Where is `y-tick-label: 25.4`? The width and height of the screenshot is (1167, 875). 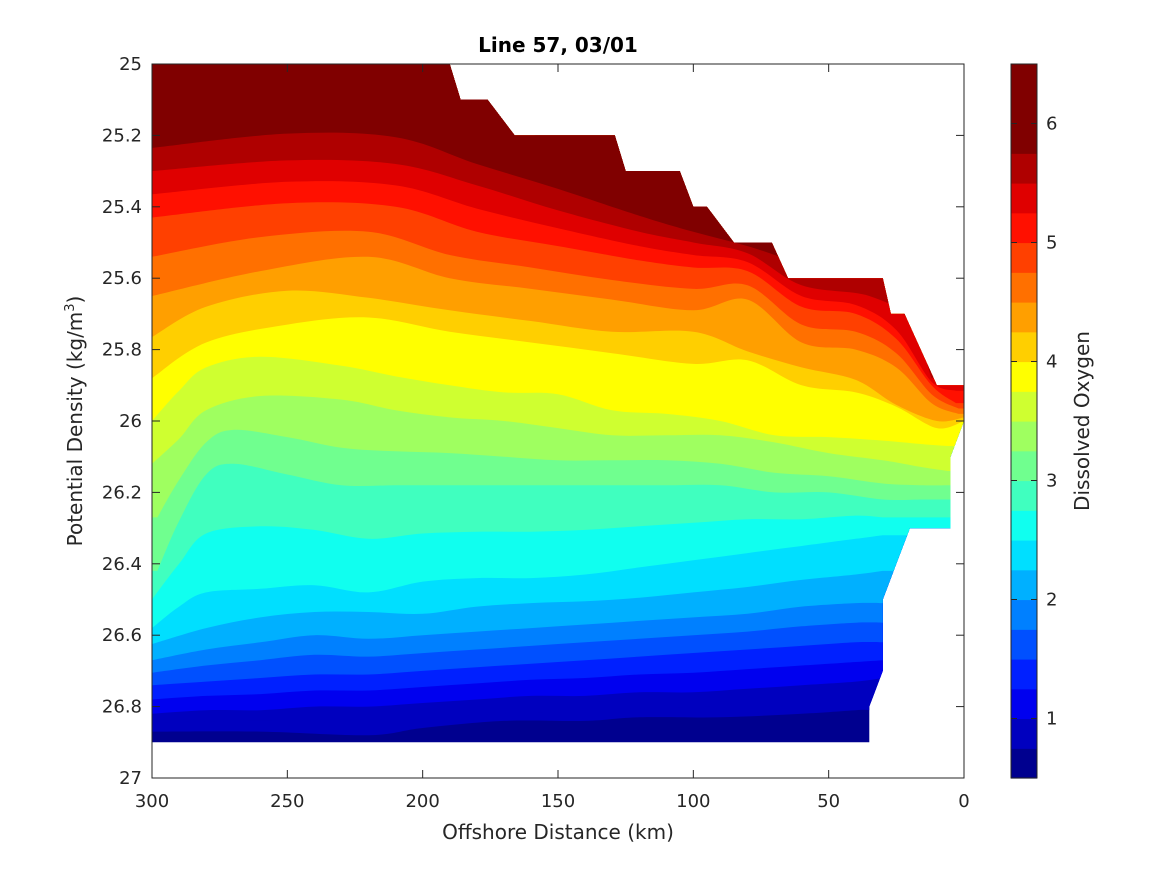 y-tick-label: 25.4 is located at coordinates (122, 207).